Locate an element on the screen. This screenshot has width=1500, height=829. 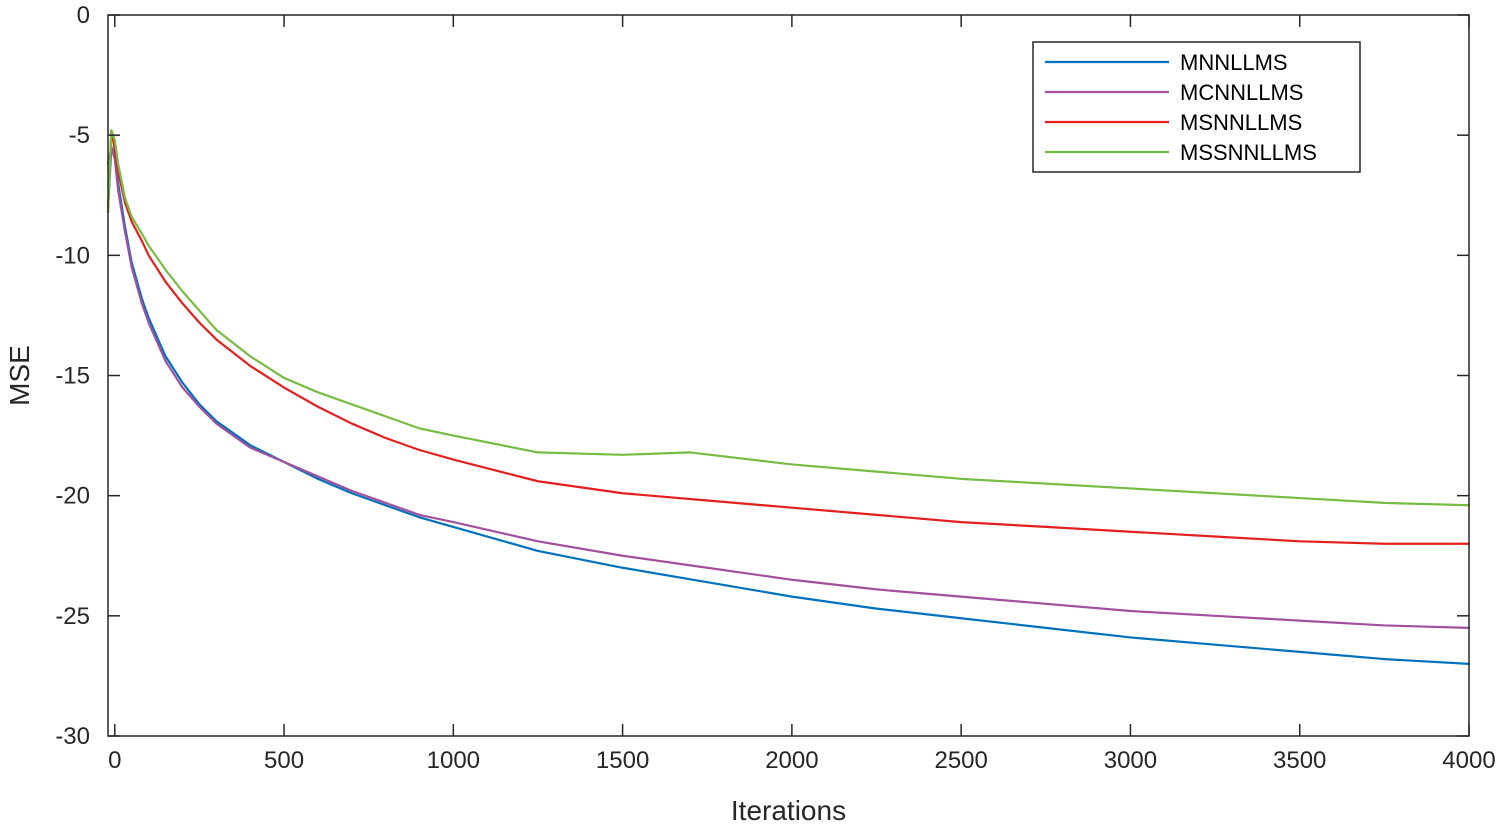
legend-box is located at coordinates (1196, 107).